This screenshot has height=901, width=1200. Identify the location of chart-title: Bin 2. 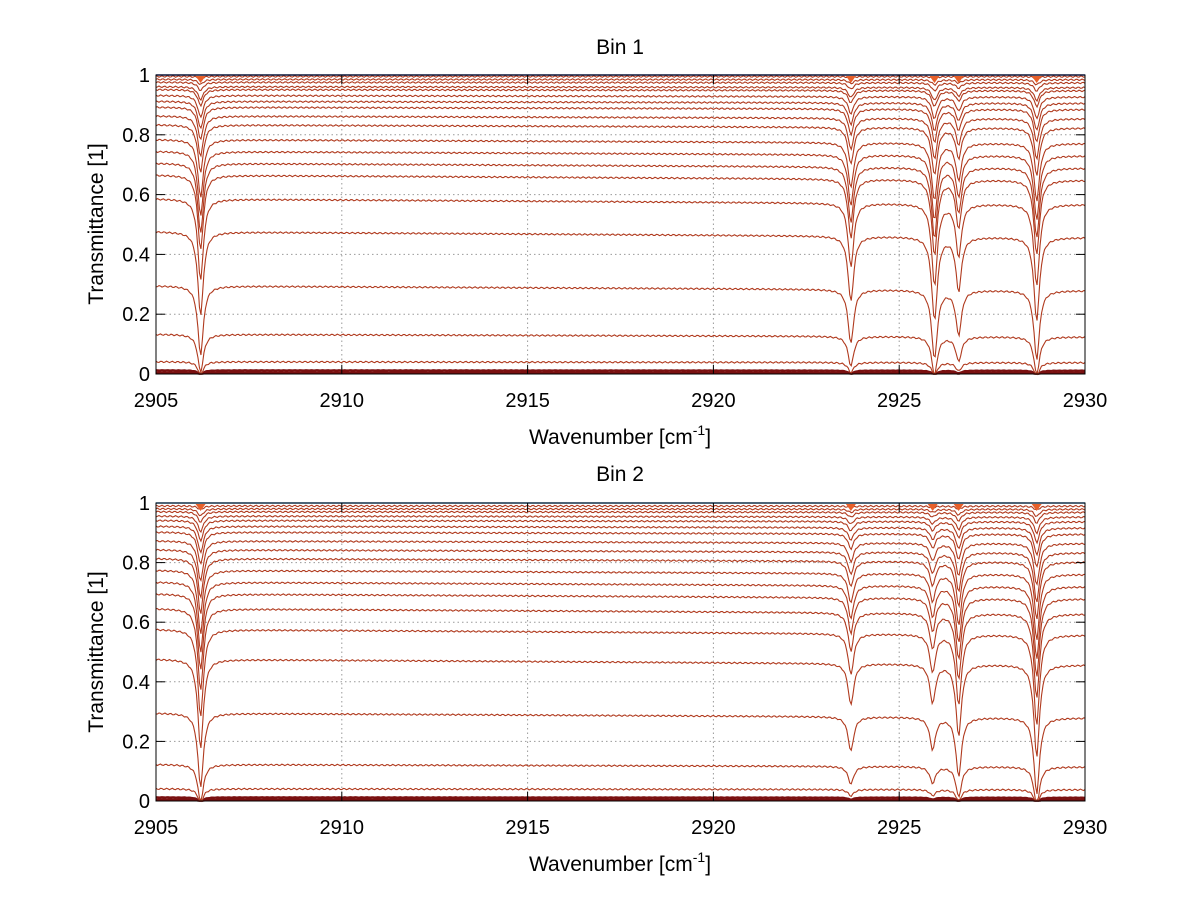
(620, 474).